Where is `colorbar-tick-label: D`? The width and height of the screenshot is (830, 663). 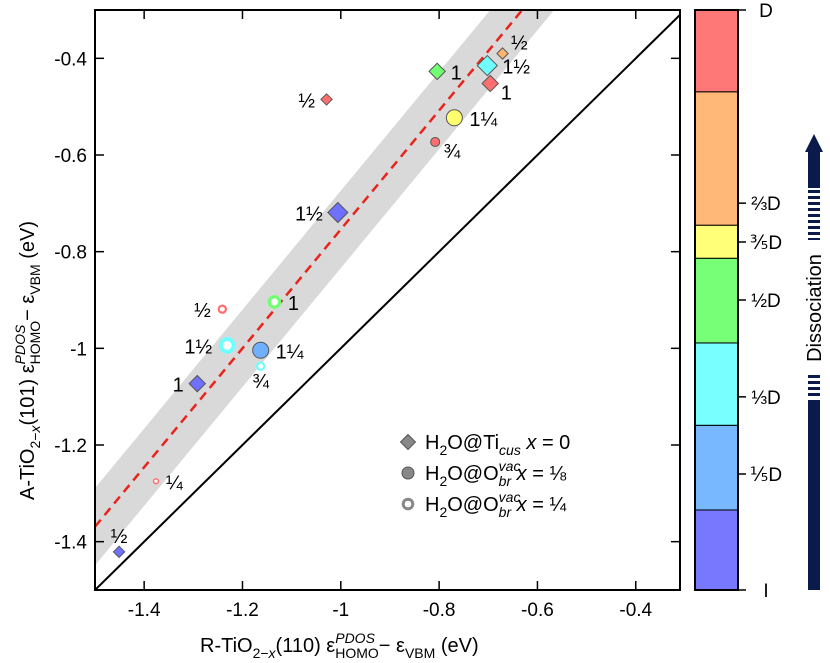 colorbar-tick-label: D is located at coordinates (766, 11).